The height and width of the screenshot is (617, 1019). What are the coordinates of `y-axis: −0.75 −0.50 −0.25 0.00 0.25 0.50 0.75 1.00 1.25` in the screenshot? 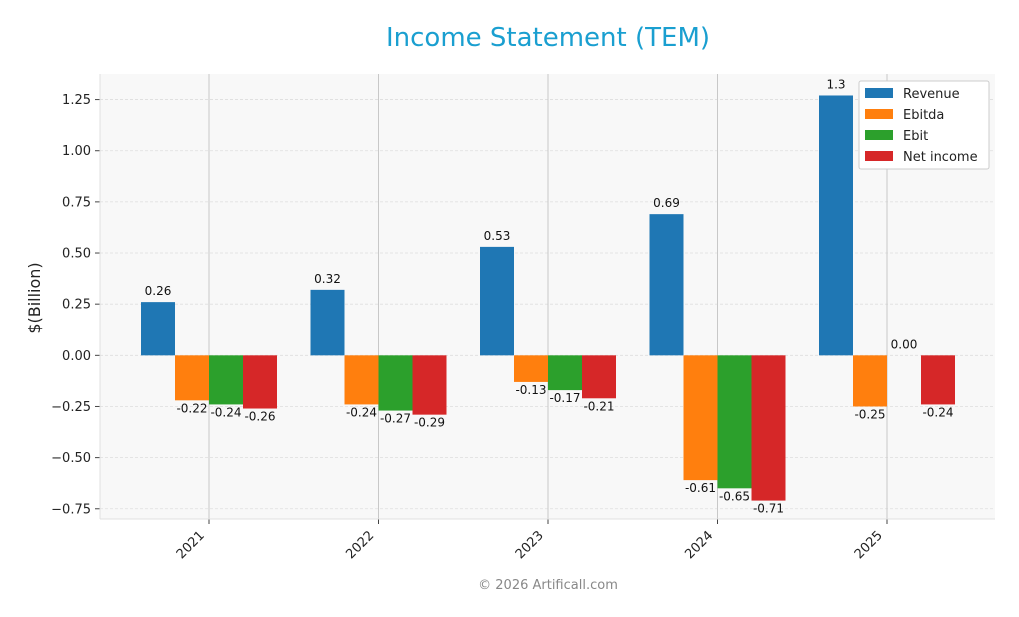 It's located at (76, 296).